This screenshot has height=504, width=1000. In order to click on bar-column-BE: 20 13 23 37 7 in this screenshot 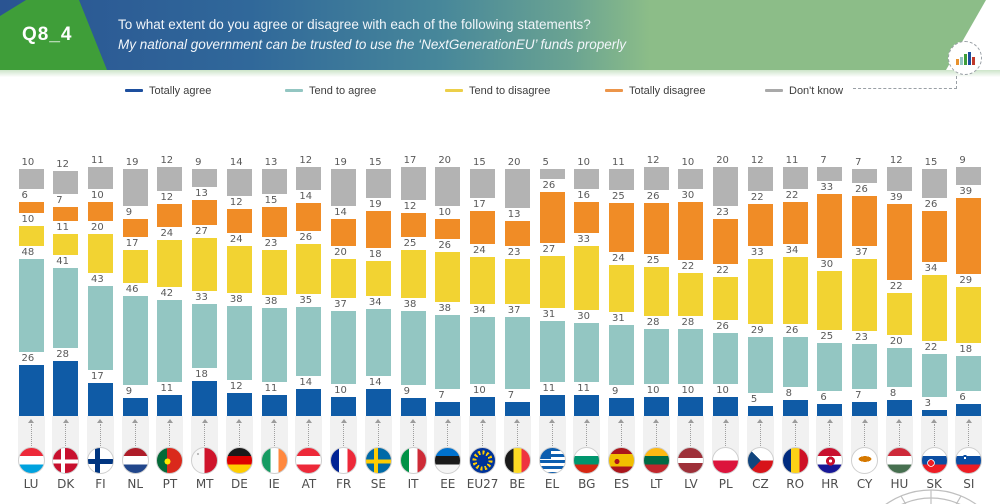, I will do `click(517, 286)`.